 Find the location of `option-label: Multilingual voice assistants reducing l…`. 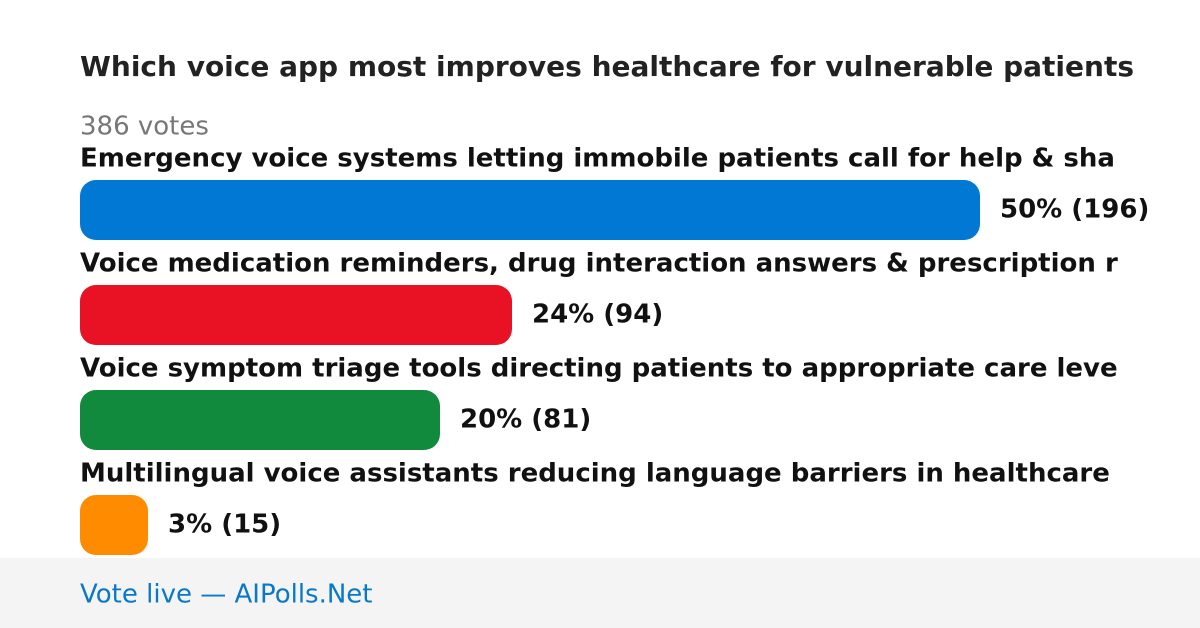

option-label: Multilingual voice assistants reducing l… is located at coordinates (595, 474).